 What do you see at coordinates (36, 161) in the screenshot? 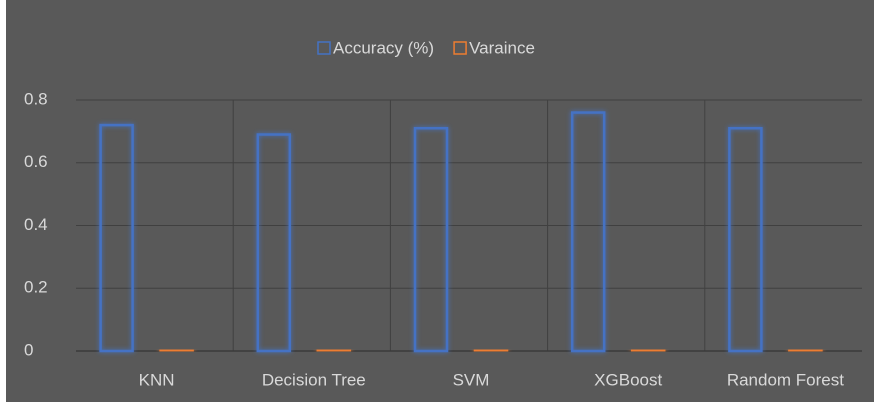
I see `y-tick-label: 0.6` at bounding box center [36, 161].